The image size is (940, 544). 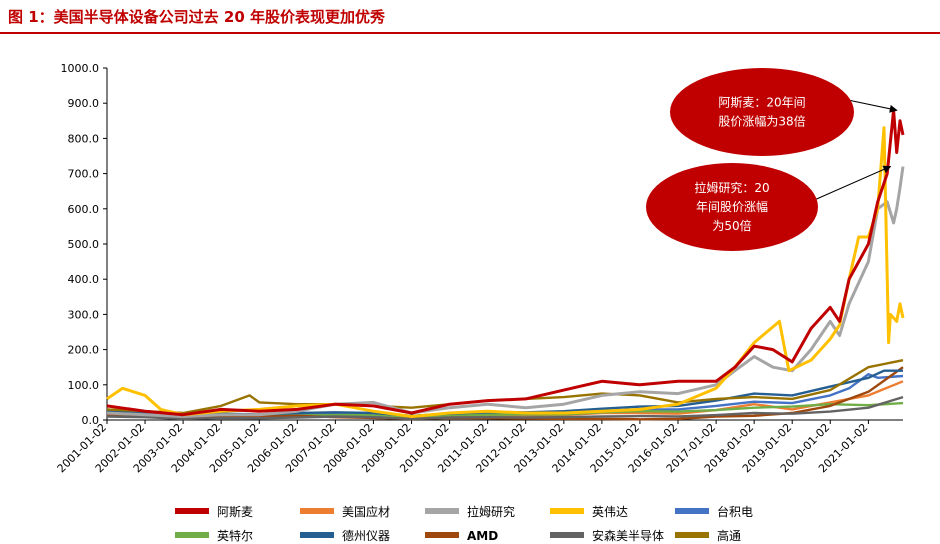 I want to click on y-tick-label: 900.0, so click(x=84, y=103).